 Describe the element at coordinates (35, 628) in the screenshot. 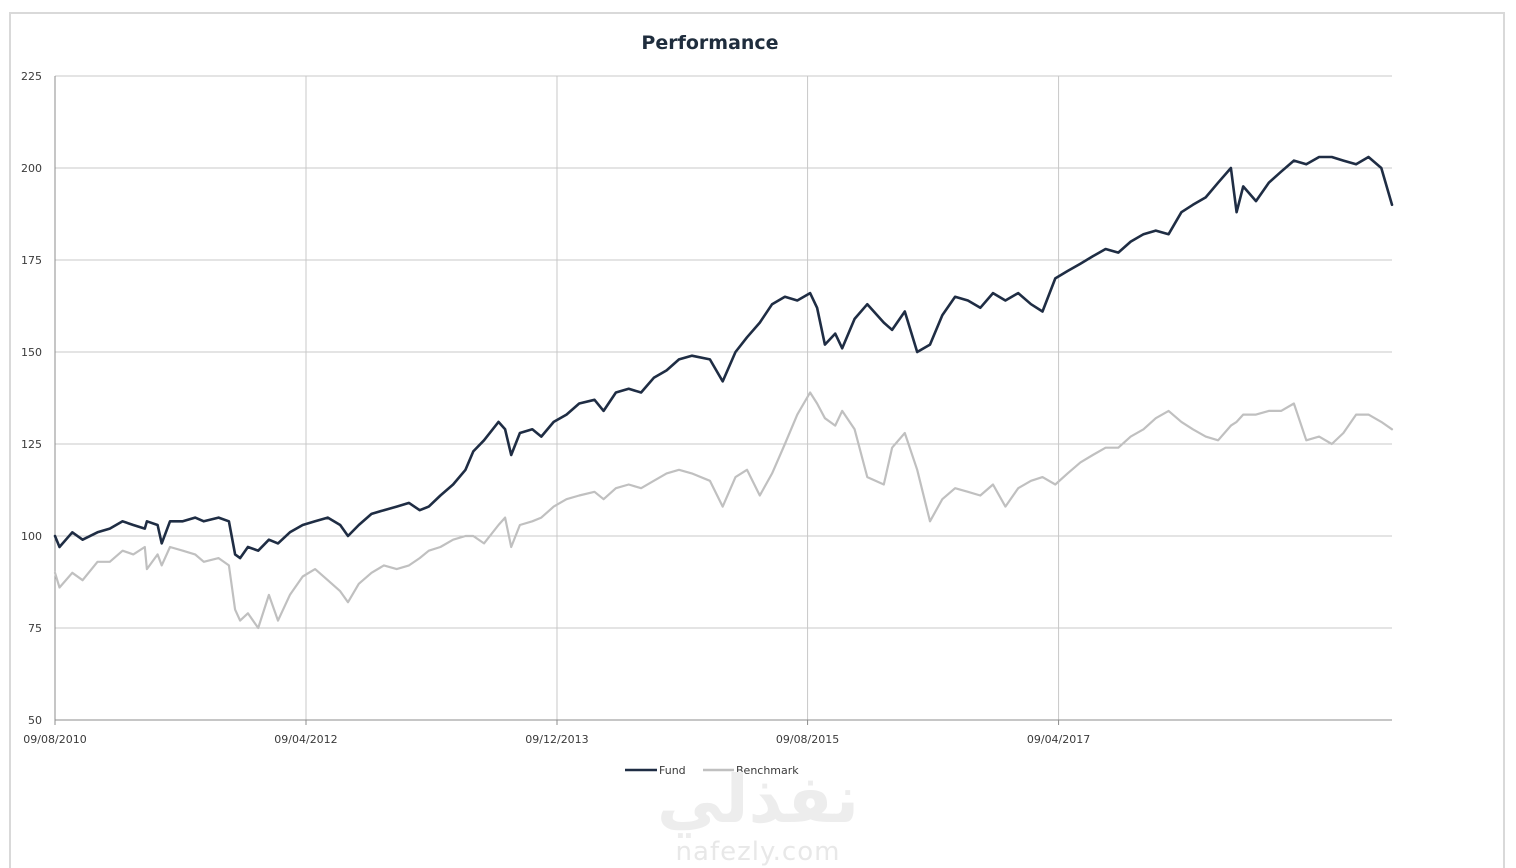

I see `y-tick-label: 75` at that location.